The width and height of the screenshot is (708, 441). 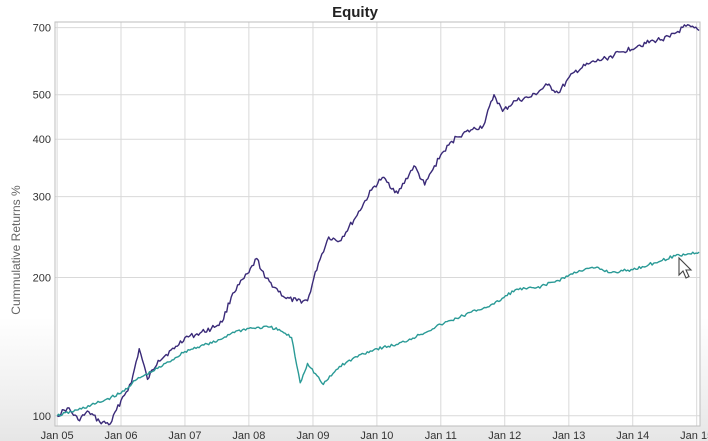 I want to click on x-tick-label: Jan 08, so click(x=248, y=435).